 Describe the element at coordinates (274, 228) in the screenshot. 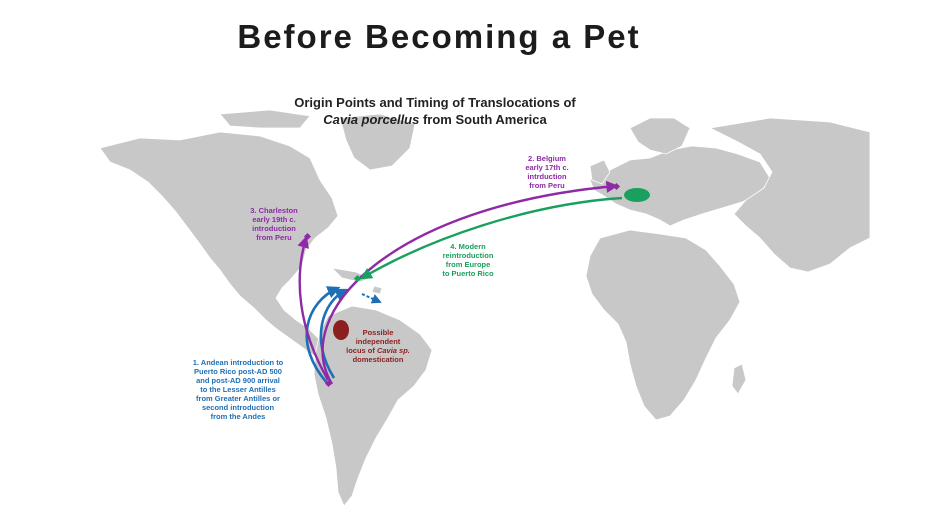

I see `annotation-charleston-line: introduction` at that location.